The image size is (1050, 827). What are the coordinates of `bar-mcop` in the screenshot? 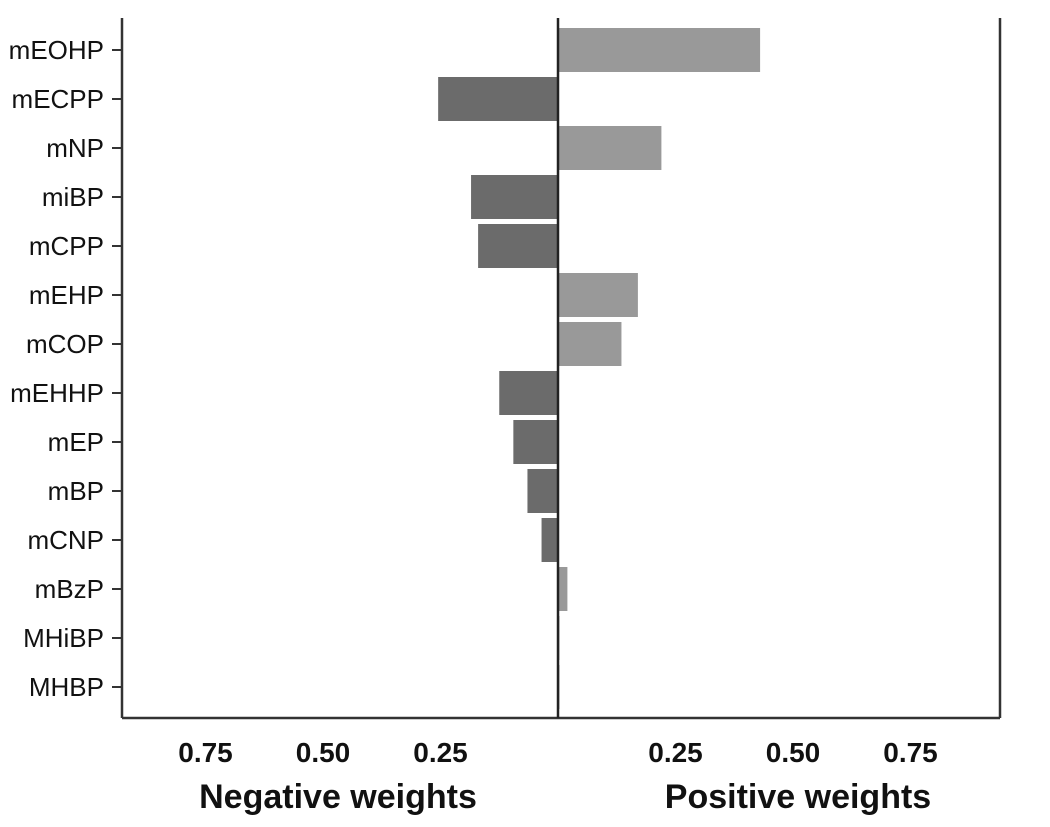 It's located at (590, 344).